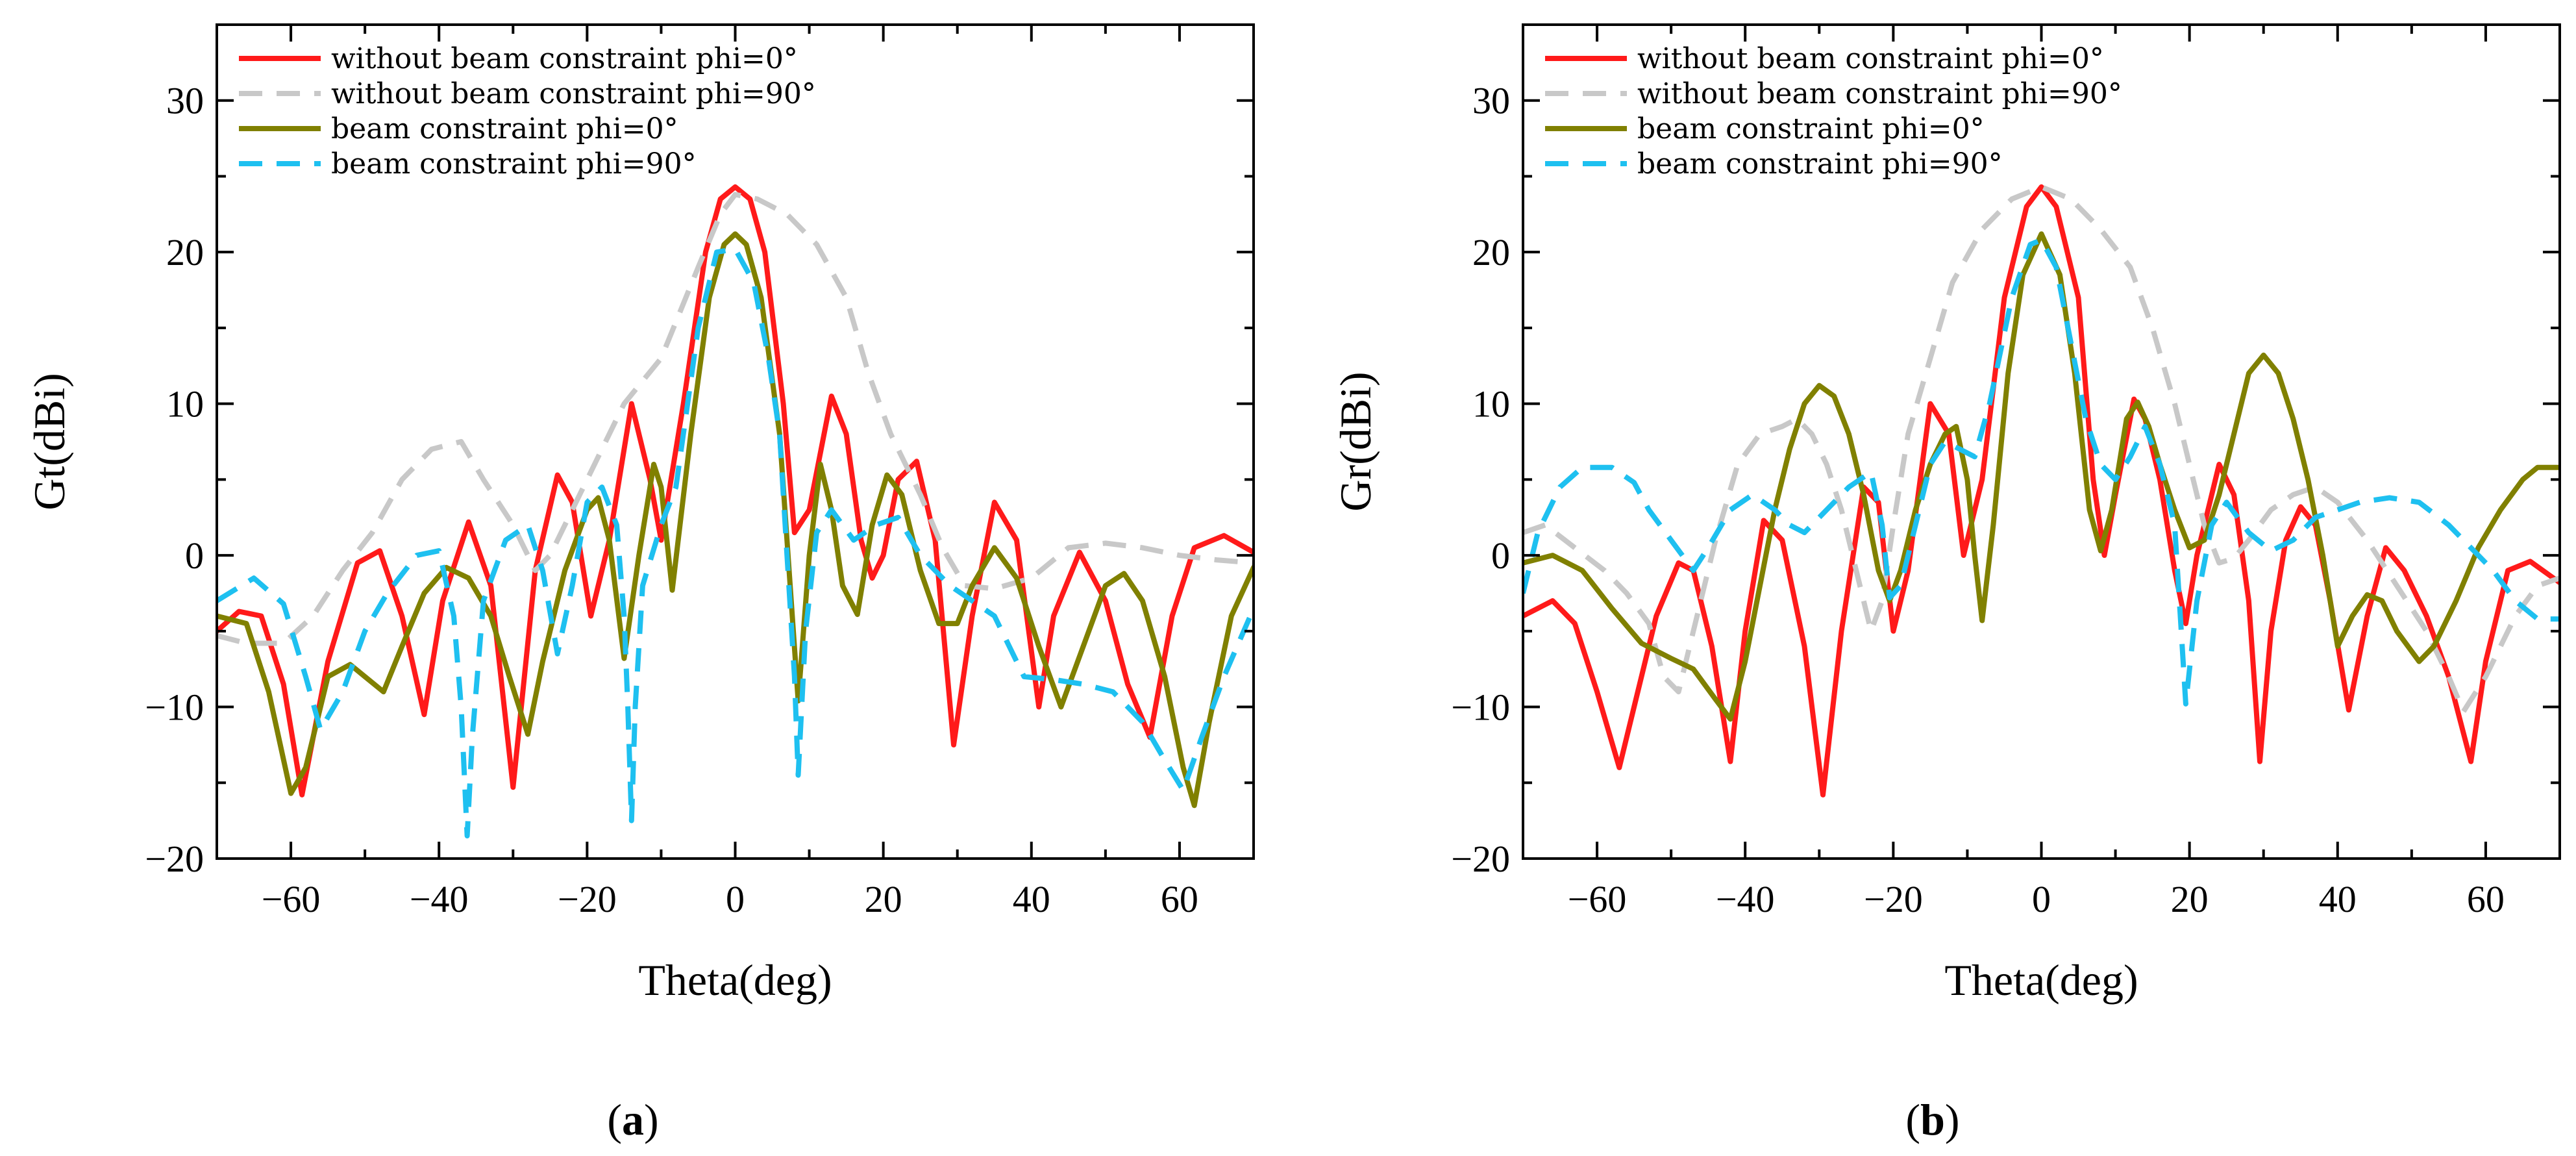  What do you see at coordinates (49, 442) in the screenshot?
I see `y-axis-title: Gt(dBi)` at bounding box center [49, 442].